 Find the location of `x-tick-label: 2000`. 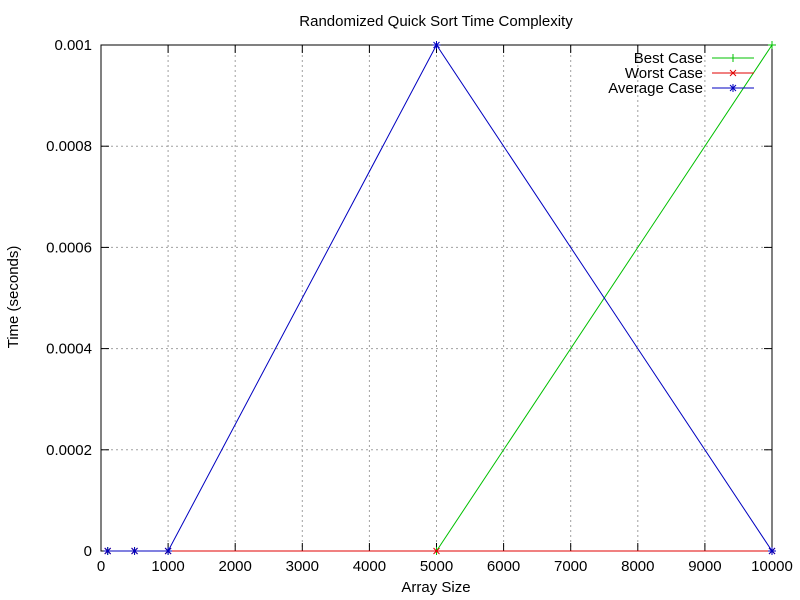

x-tick-label: 2000 is located at coordinates (235, 566).